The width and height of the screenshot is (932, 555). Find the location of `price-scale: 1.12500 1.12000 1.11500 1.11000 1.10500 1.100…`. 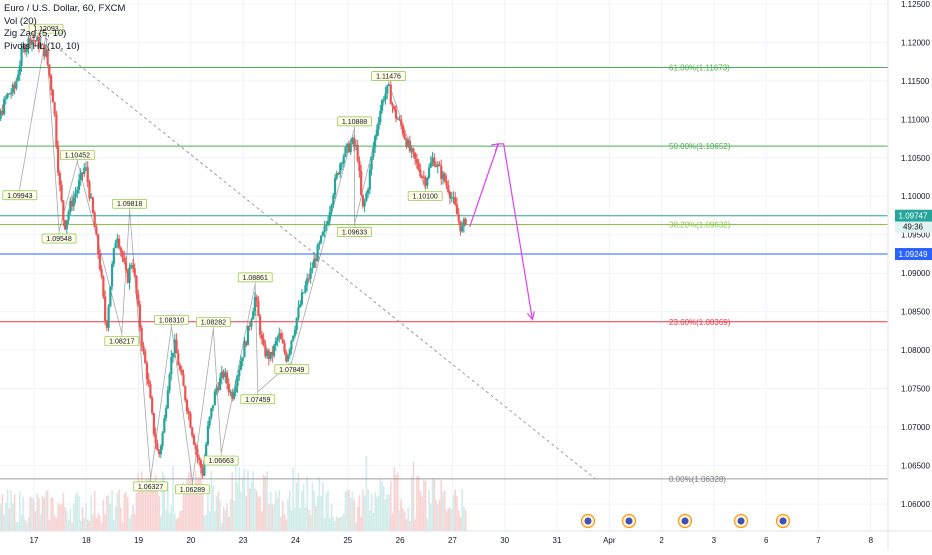

price-scale: 1.12500 1.12000 1.11500 1.11000 1.10500 1.100… is located at coordinates (909, 275).